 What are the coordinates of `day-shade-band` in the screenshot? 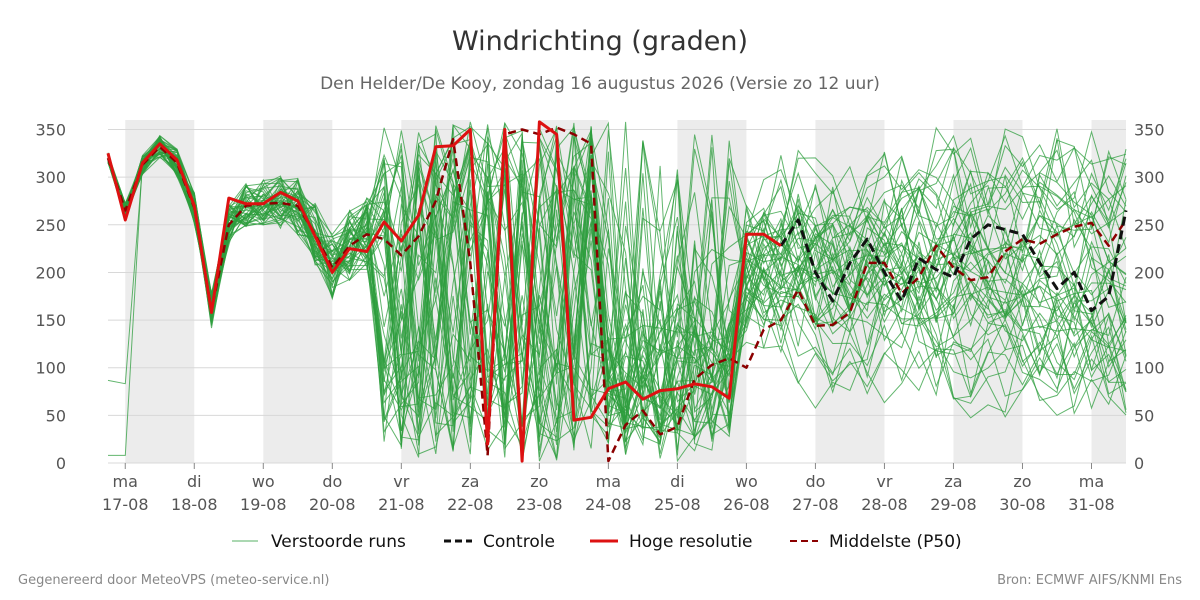 It's located at (298, 291).